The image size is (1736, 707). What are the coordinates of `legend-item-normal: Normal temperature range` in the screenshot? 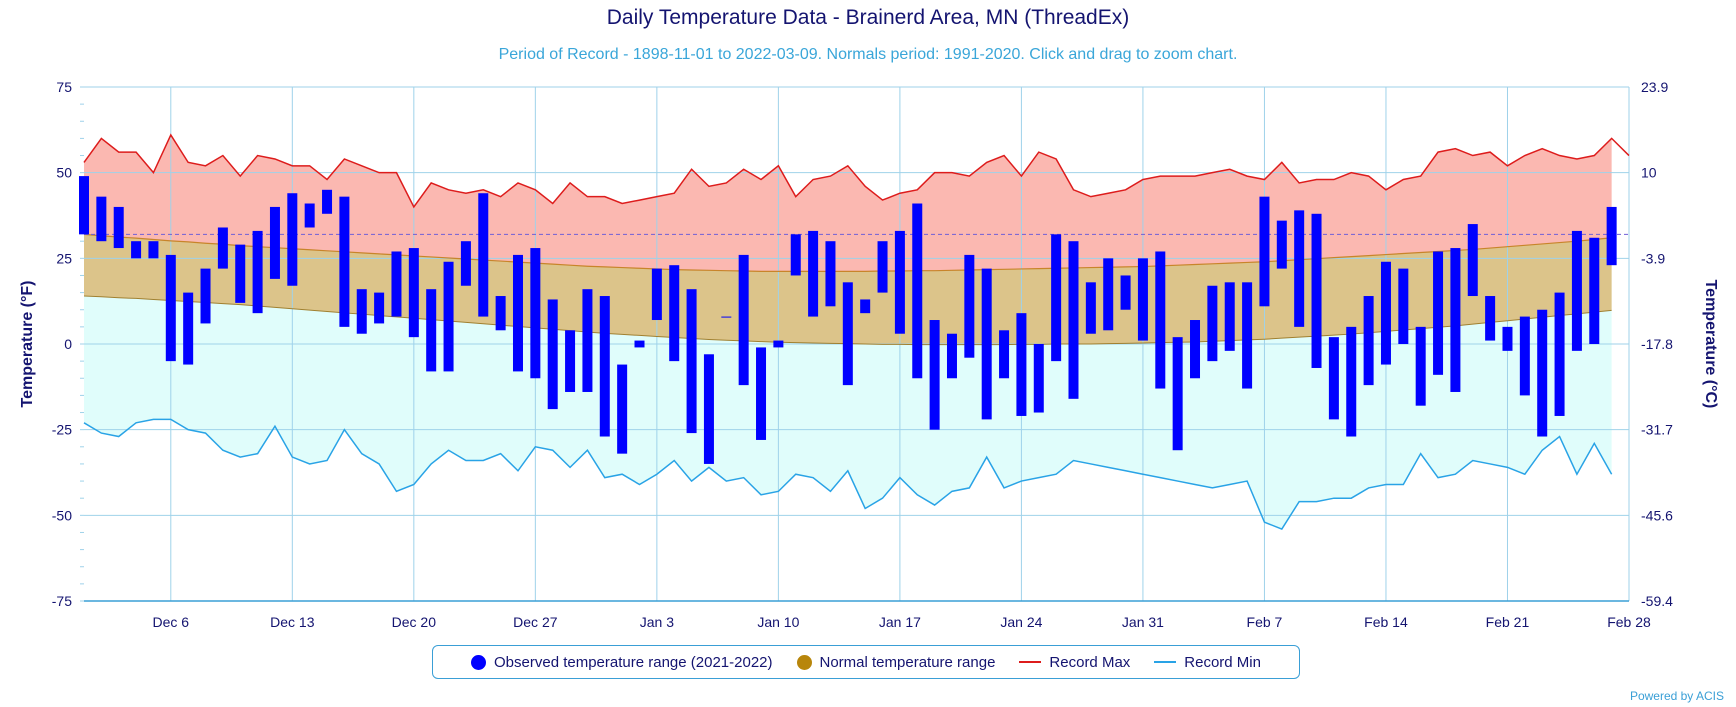 It's located at (896, 662).